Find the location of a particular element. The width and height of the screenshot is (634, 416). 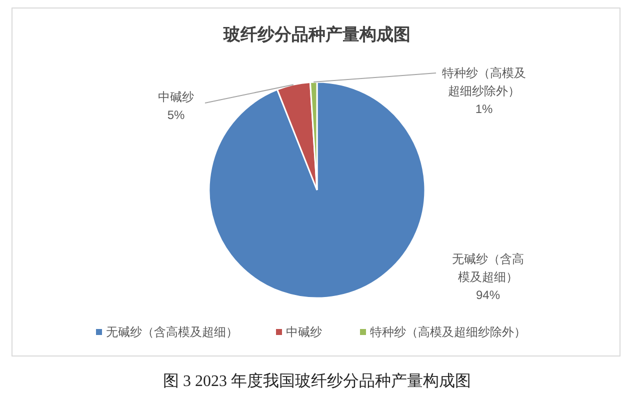

slice-label: 无碱纱（含高模及超细） is located at coordinates (488, 268).